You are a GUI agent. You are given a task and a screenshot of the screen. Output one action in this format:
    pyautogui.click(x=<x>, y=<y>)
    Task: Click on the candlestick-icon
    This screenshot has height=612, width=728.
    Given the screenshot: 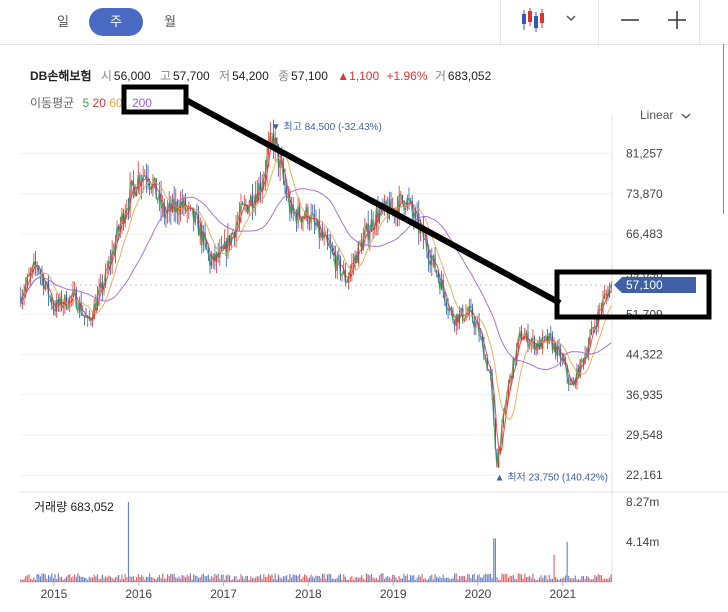 What is the action you would take?
    pyautogui.click(x=535, y=20)
    